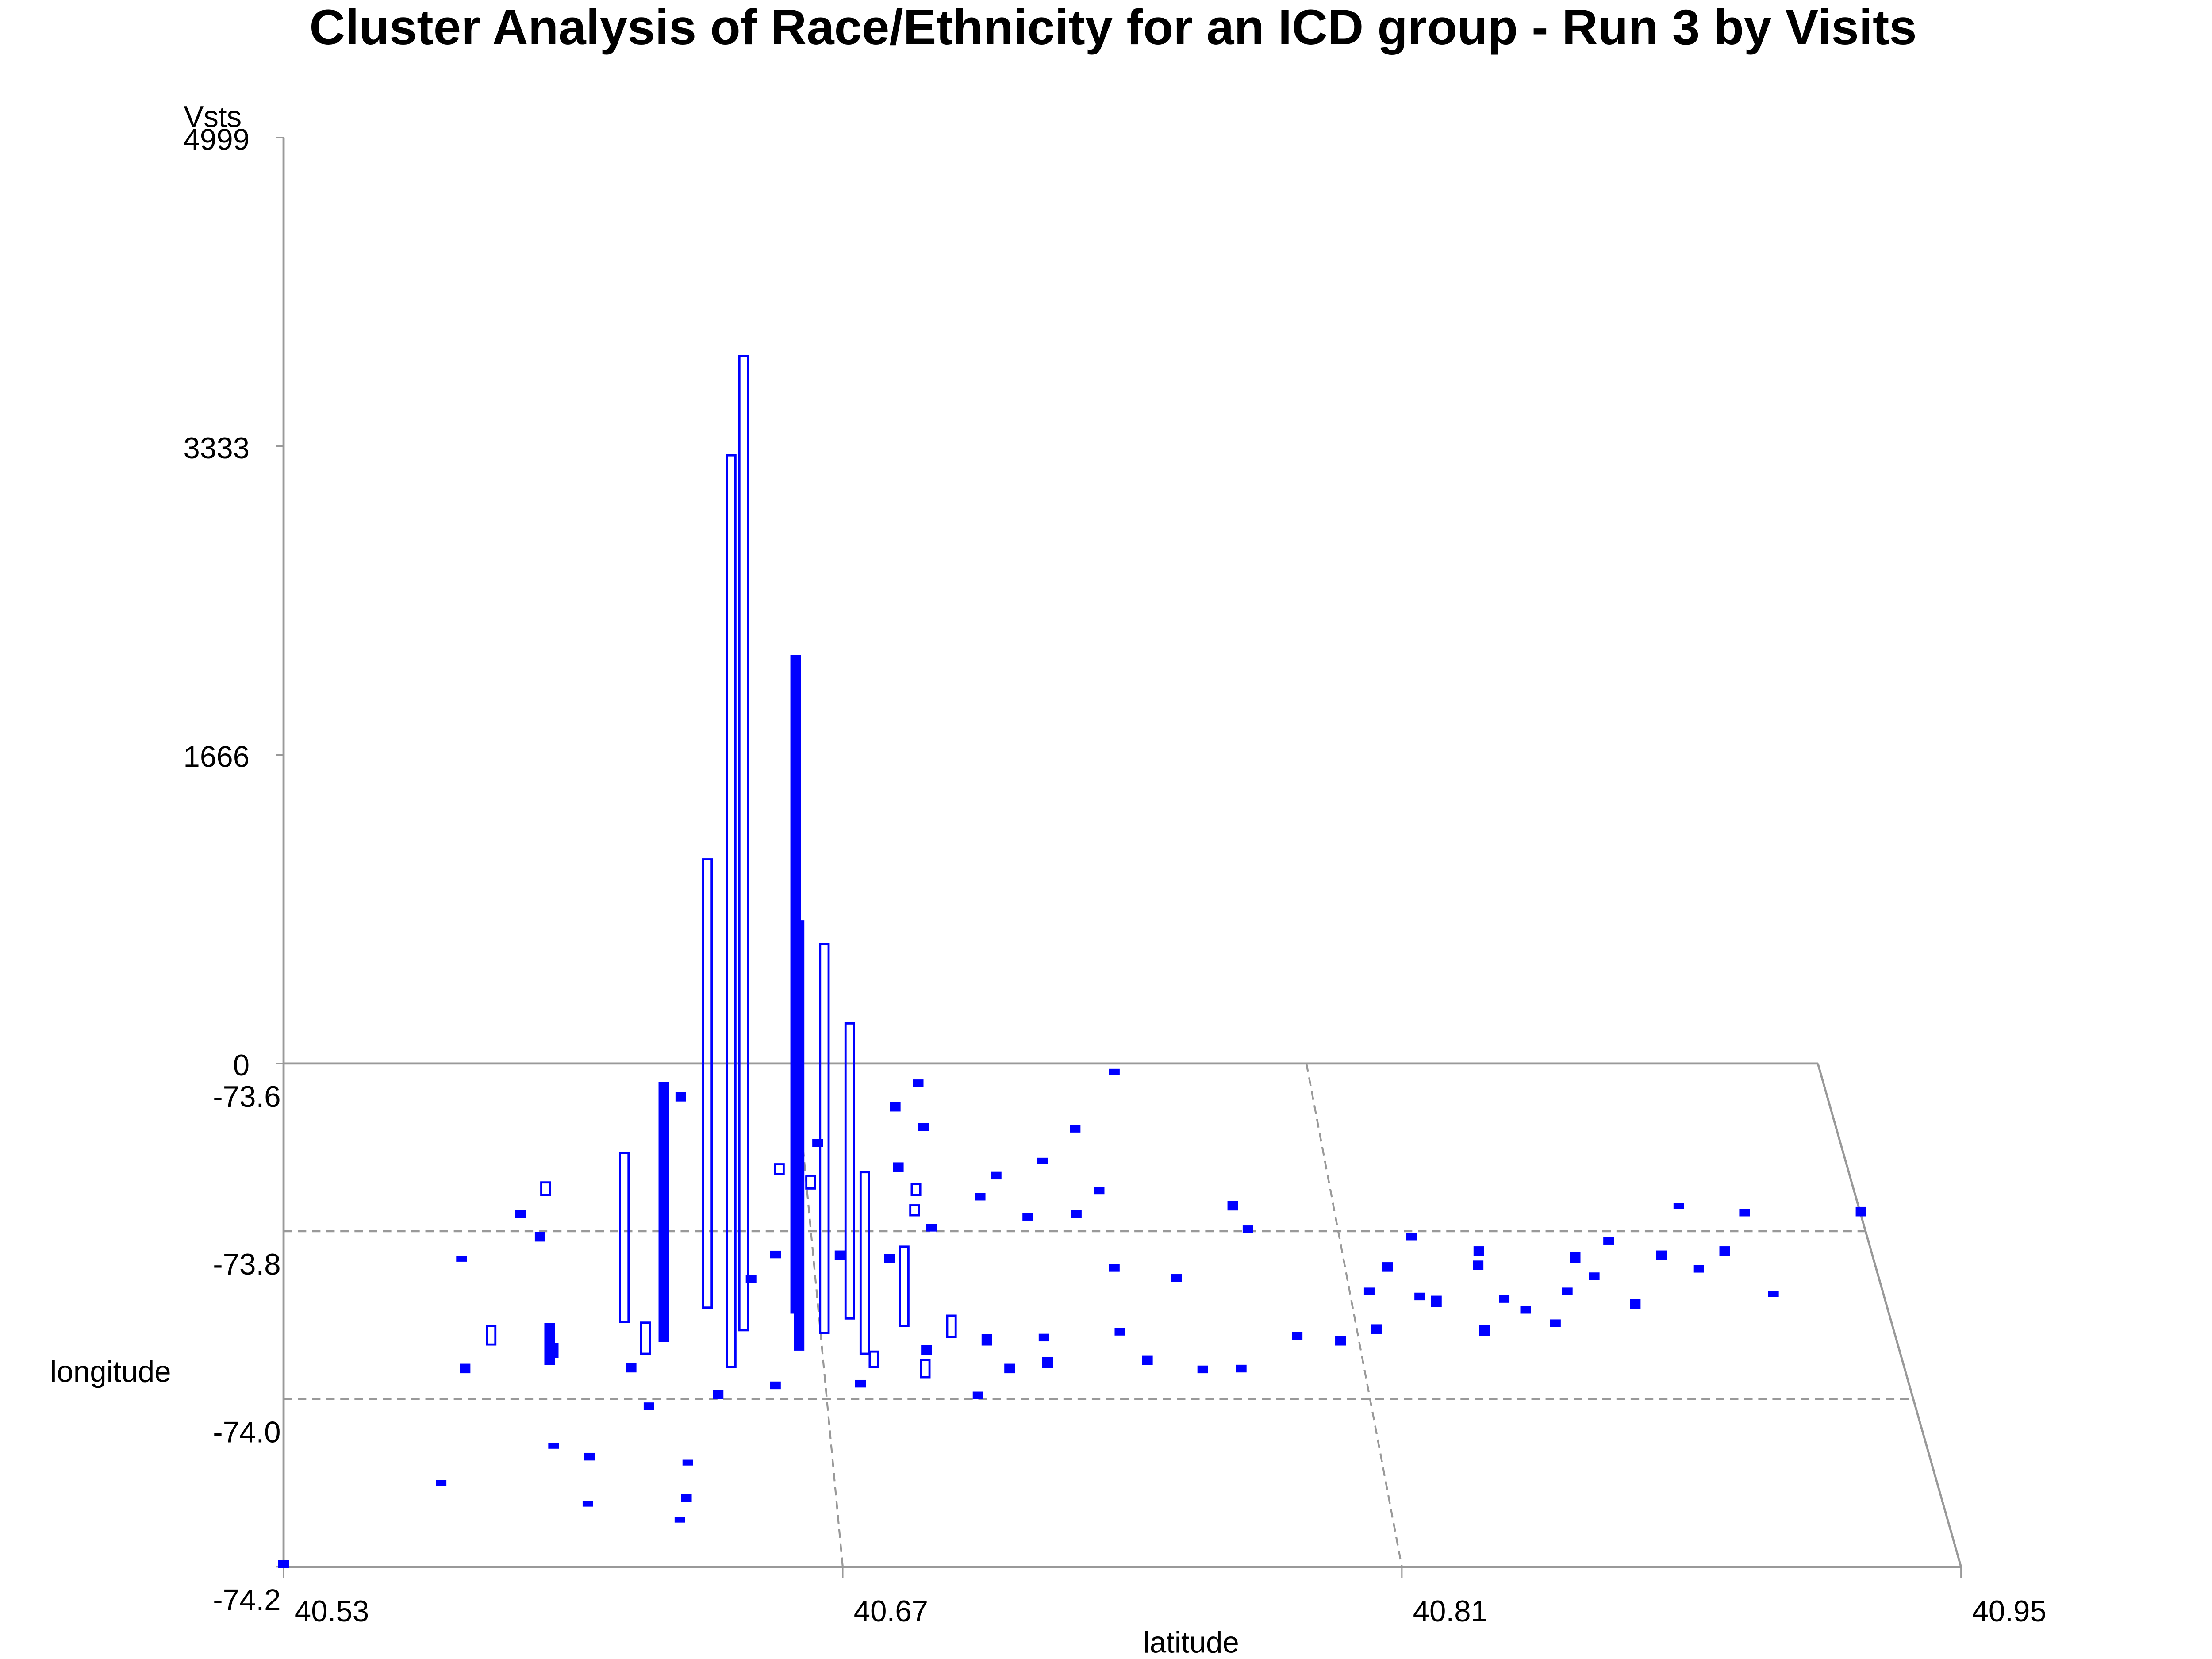 The height and width of the screenshot is (1659, 2212). Describe the element at coordinates (111, 1373) in the screenshot. I see `z-axis-label: longitude` at that location.